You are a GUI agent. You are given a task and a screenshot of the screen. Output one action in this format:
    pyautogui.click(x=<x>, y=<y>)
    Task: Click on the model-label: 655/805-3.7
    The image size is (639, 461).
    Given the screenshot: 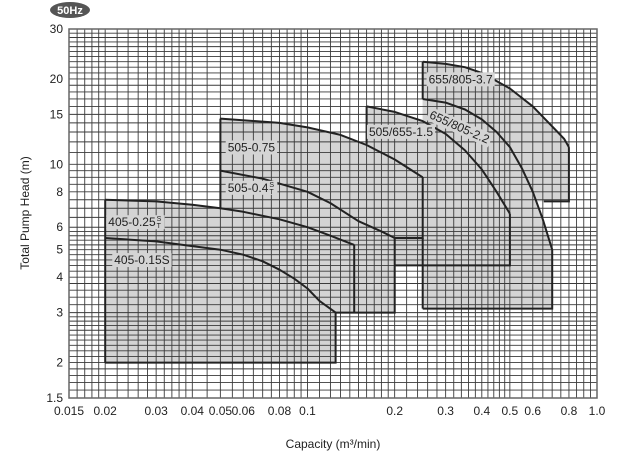 What is the action you would take?
    pyautogui.click(x=461, y=79)
    